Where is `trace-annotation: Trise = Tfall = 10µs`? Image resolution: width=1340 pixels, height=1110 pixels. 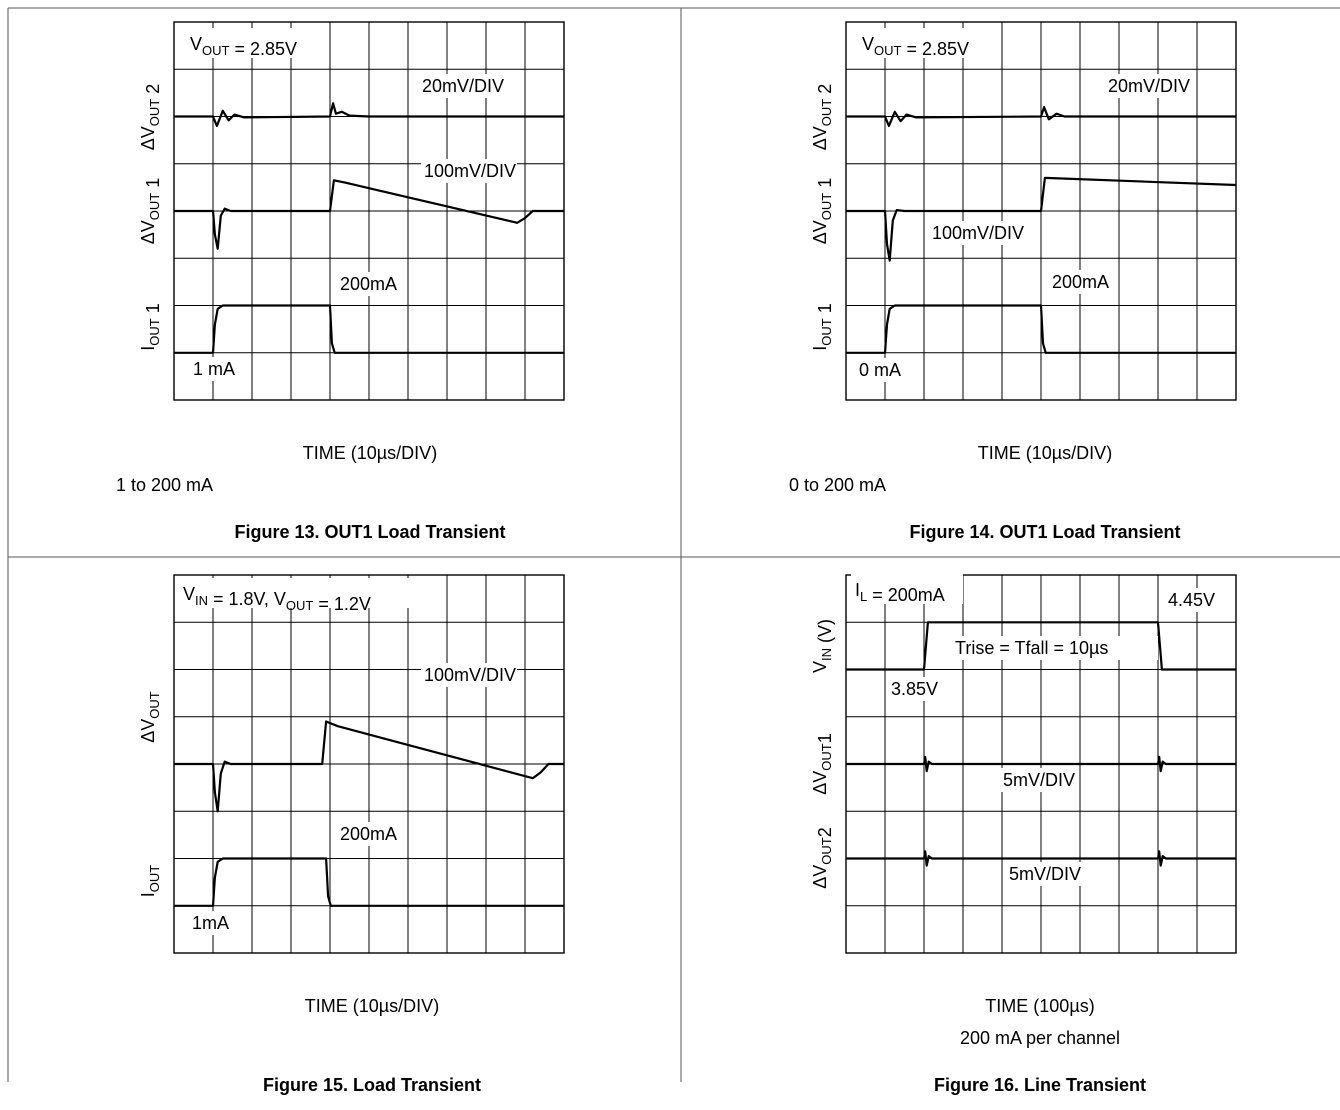 trace-annotation: Trise = Tfall = 10µs is located at coordinates (1031, 648).